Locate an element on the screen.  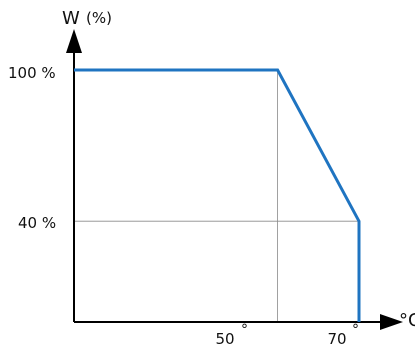
y-axis-unit: (%) is located at coordinates (99, 18).